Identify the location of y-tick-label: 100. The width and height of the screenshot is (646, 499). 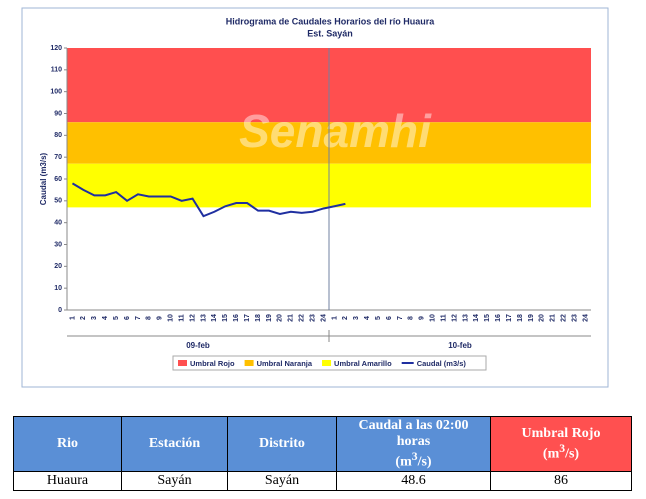
(56, 92).